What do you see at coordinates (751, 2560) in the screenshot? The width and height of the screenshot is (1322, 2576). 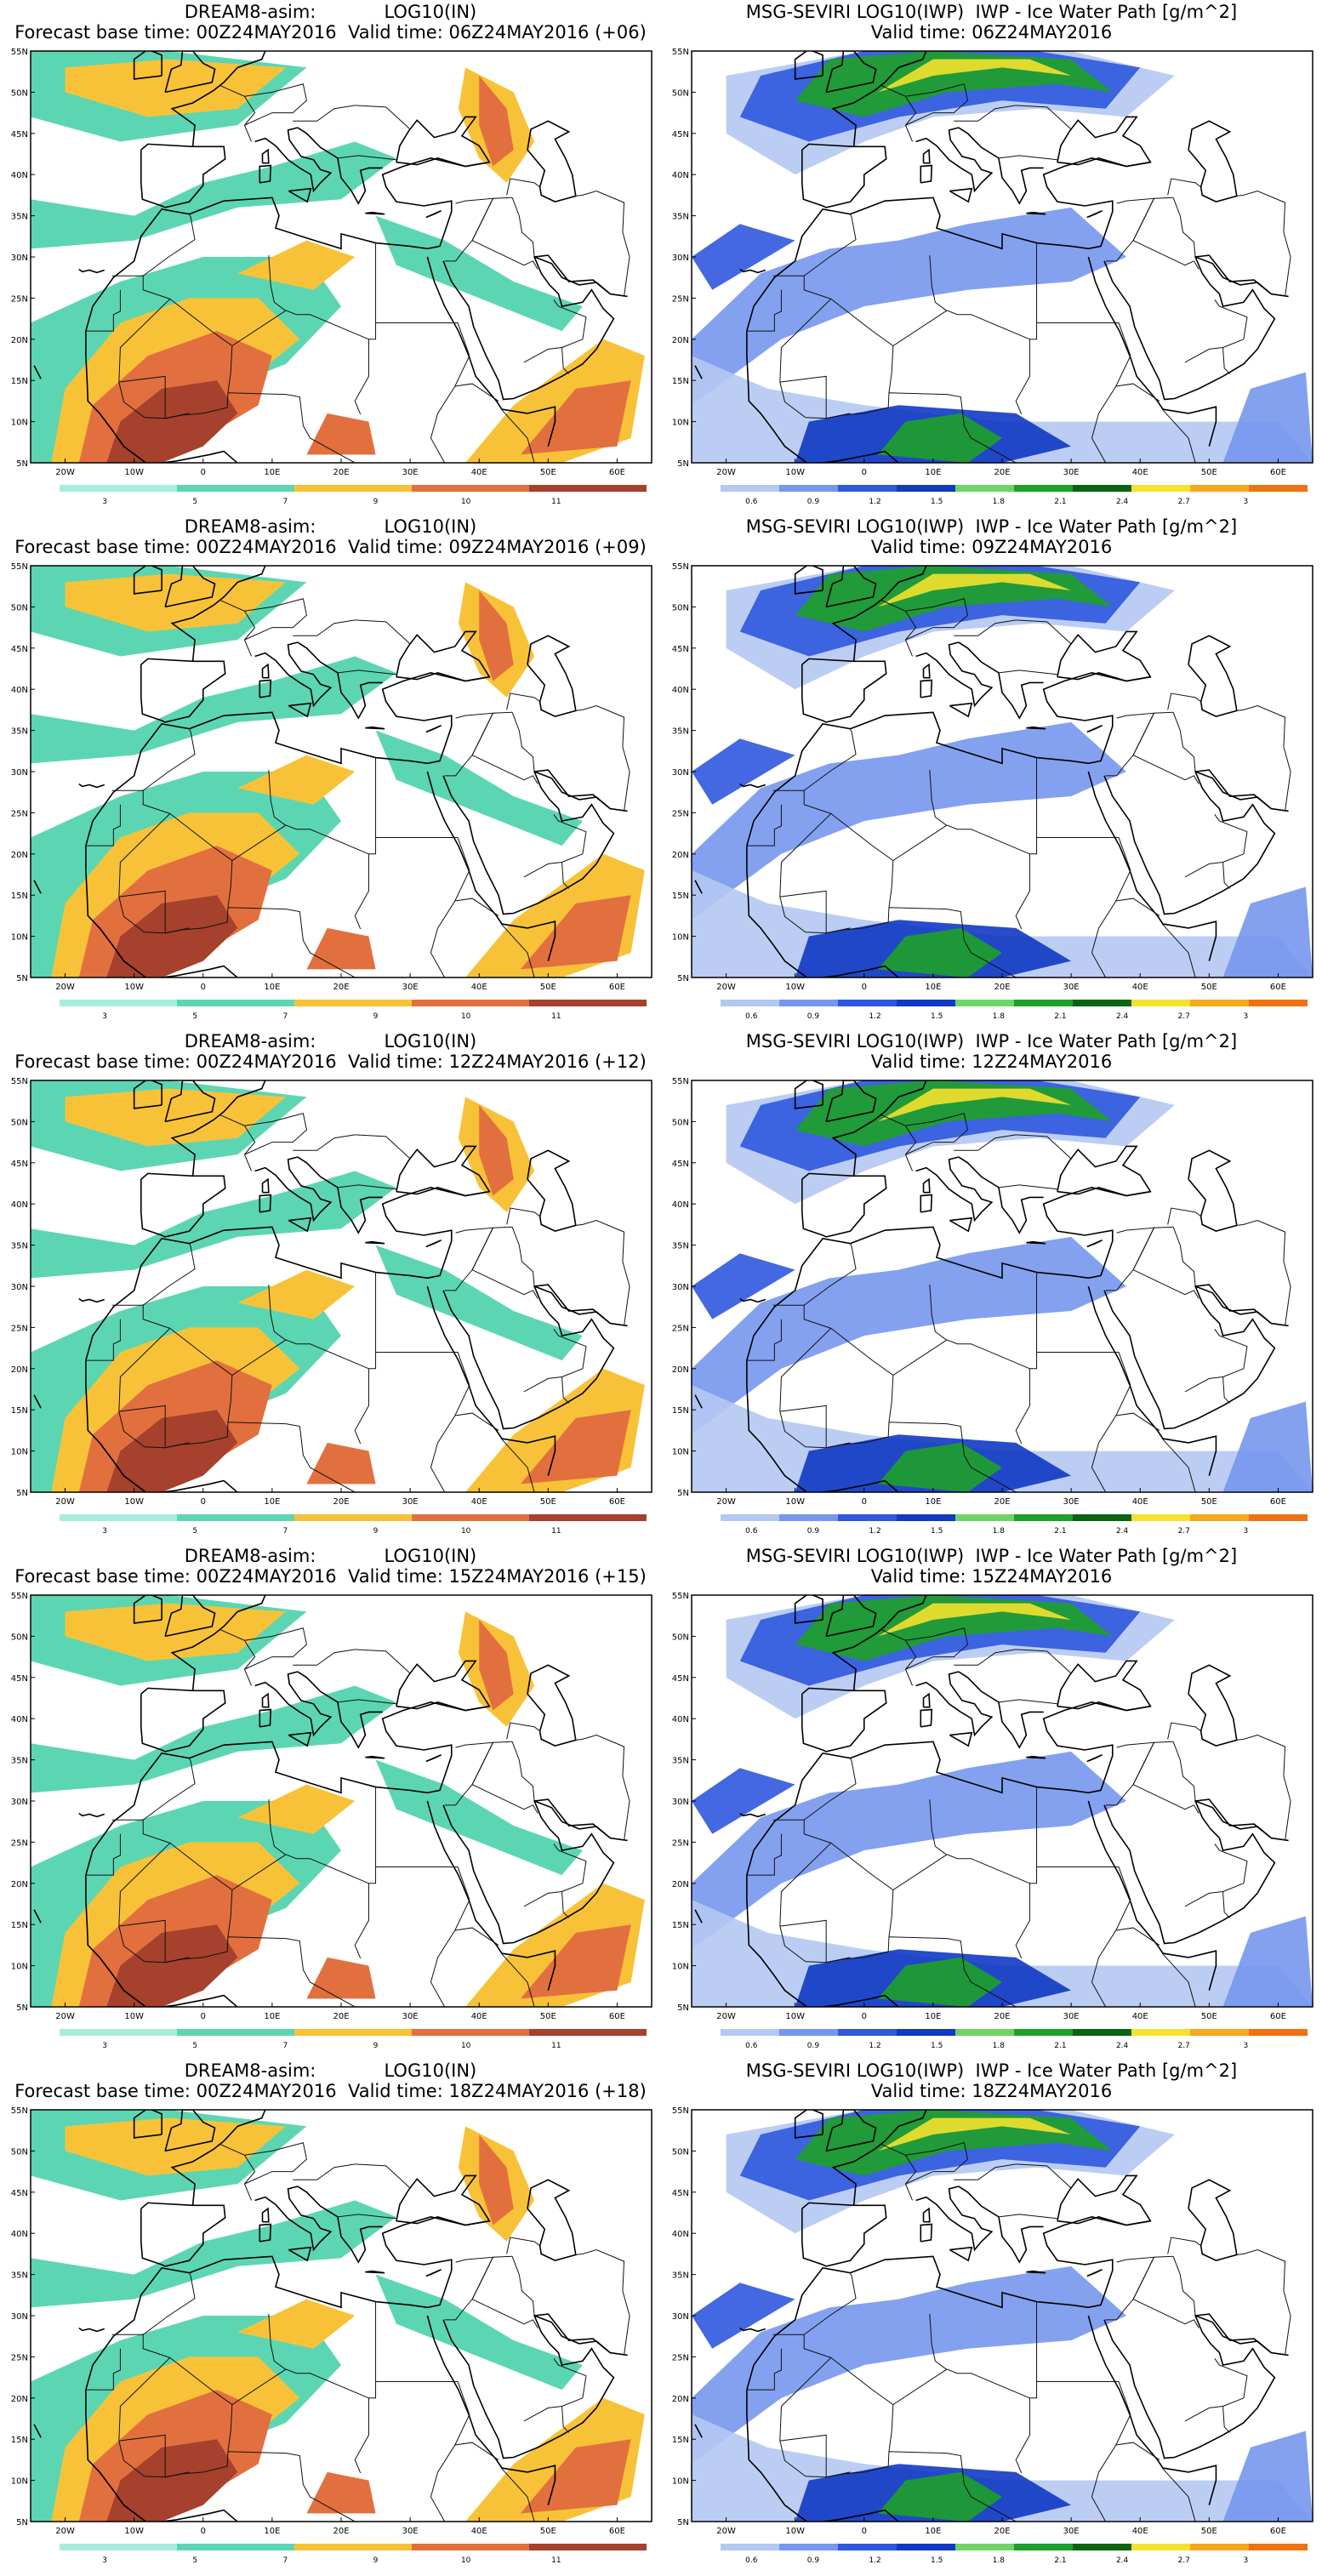 I see `sat-colorbar-label: 0.6` at bounding box center [751, 2560].